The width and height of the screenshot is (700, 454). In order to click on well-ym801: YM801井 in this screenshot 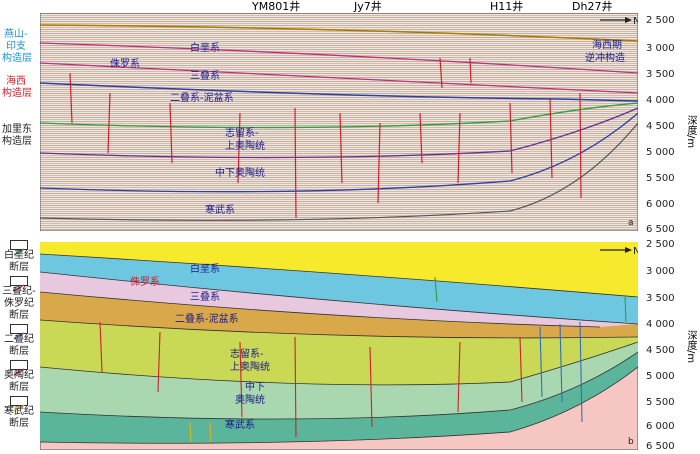, I will do `click(276, 6)`.